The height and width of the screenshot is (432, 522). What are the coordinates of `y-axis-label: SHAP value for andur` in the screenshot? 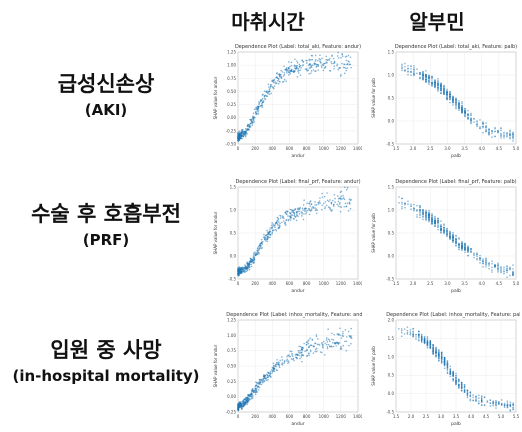 It's located at (215, 365).